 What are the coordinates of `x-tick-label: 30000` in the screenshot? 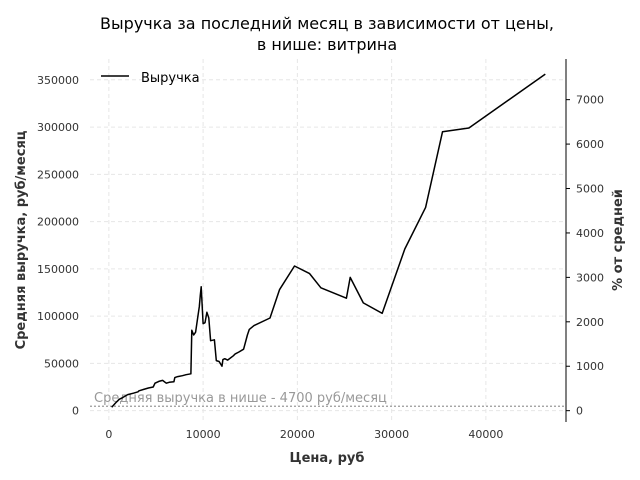 It's located at (391, 434).